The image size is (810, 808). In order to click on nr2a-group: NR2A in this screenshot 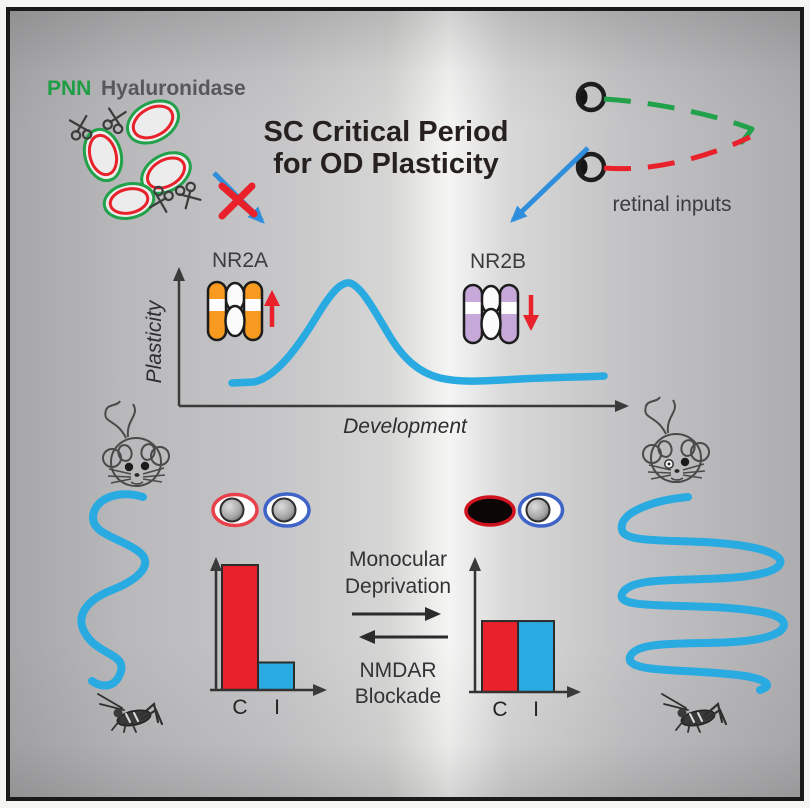, I will do `click(243, 295)`.